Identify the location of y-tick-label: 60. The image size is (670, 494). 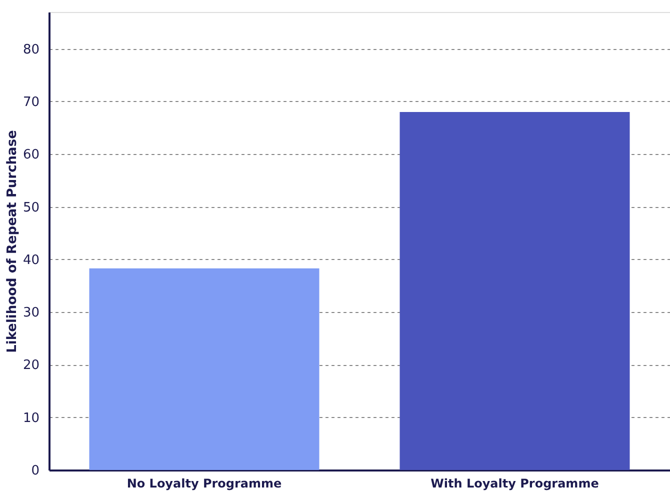
(31, 155).